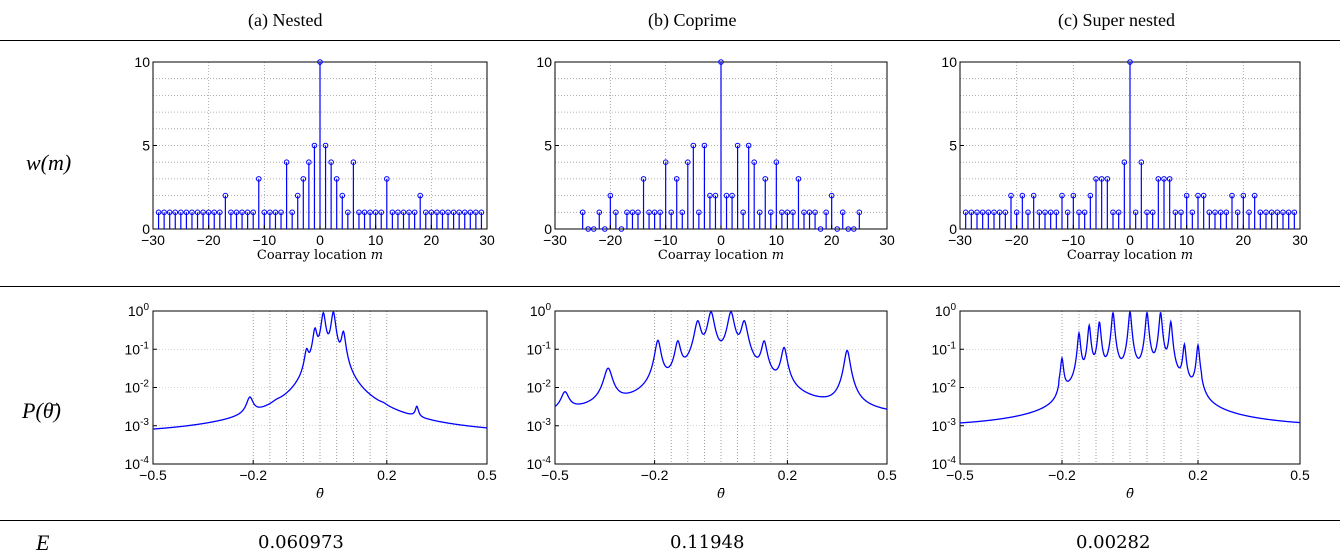  What do you see at coordinates (253, 475) in the screenshot?
I see `x-tick-label: −0.2` at bounding box center [253, 475].